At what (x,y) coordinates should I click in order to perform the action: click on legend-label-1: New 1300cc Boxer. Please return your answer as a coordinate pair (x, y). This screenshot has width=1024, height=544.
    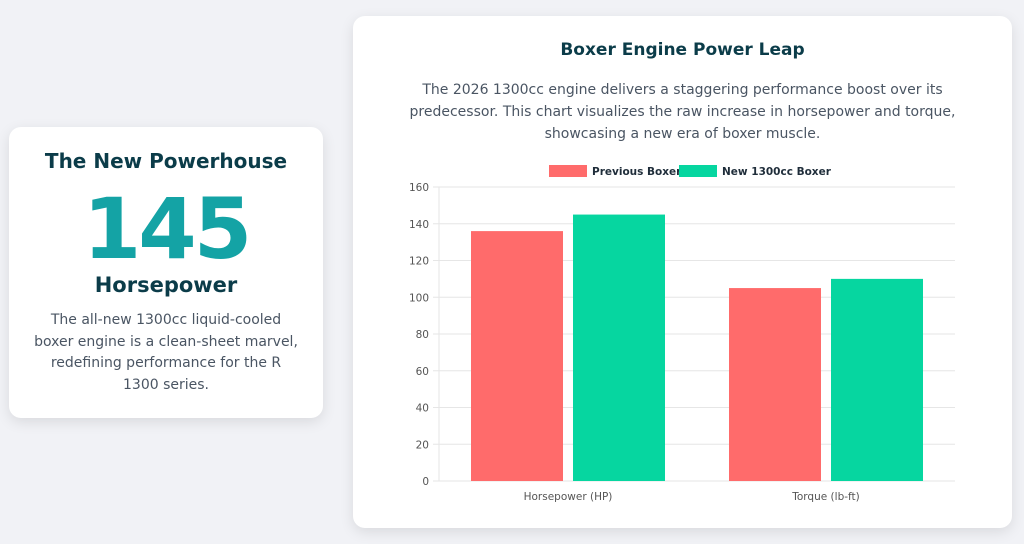
    Looking at the image, I should click on (777, 172).